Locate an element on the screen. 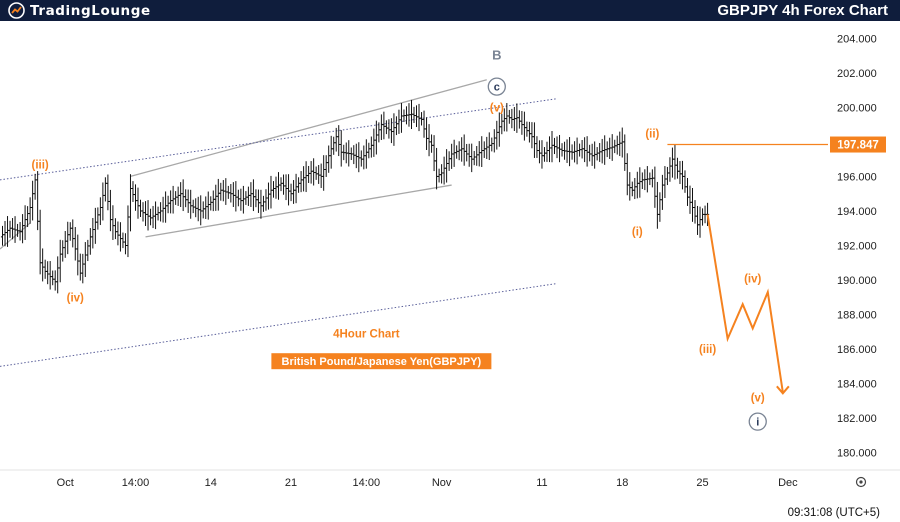 The height and width of the screenshot is (522, 900). x-tick-label: 21 is located at coordinates (291, 483).